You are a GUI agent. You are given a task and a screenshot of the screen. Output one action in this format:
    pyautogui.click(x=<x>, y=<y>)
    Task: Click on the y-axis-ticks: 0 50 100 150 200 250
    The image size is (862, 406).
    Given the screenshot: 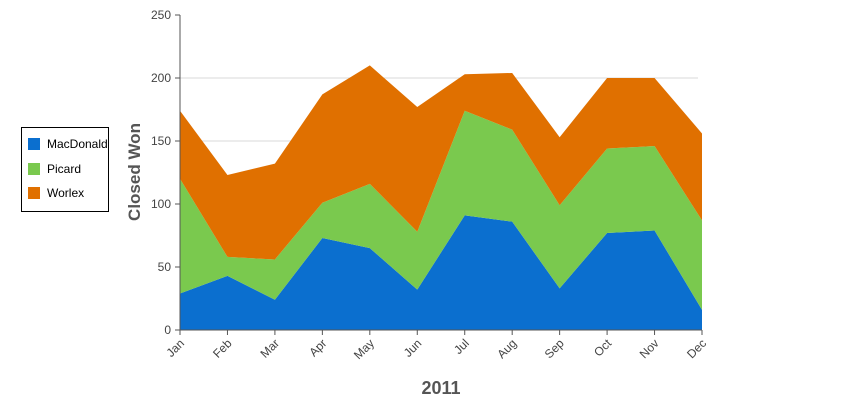 What is the action you would take?
    pyautogui.click(x=165, y=172)
    